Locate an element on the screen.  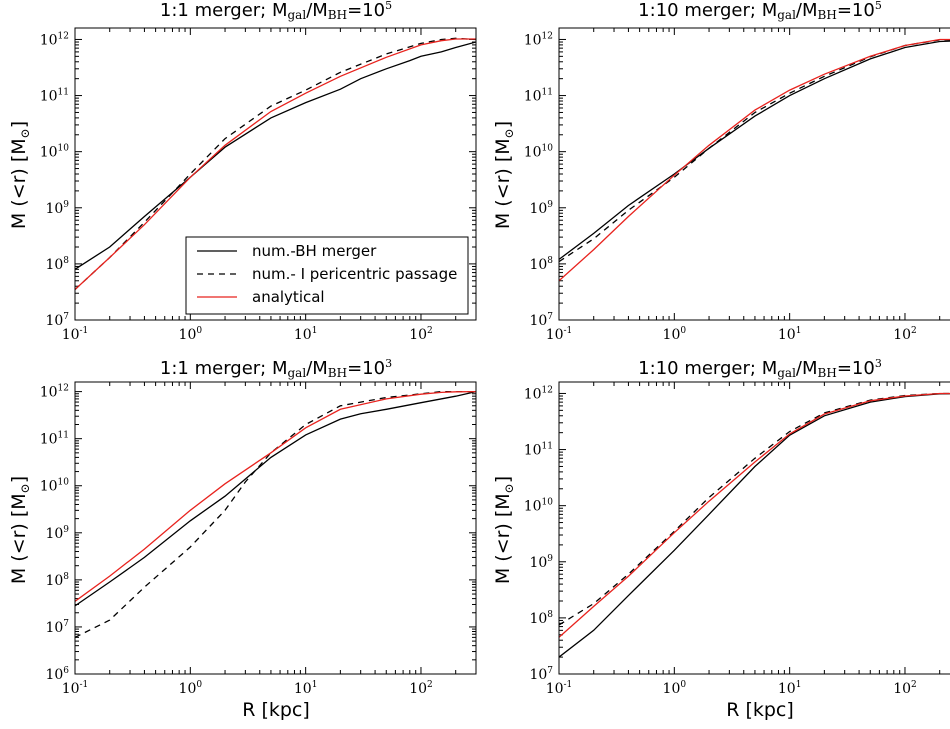
legend-label-peri: num.- I pericentric passage is located at coordinates (354, 274).